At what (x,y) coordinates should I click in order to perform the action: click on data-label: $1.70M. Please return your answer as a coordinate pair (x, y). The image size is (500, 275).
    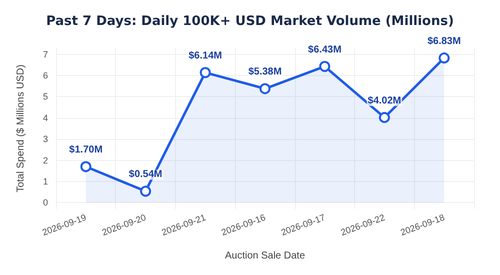
    Looking at the image, I should click on (86, 150).